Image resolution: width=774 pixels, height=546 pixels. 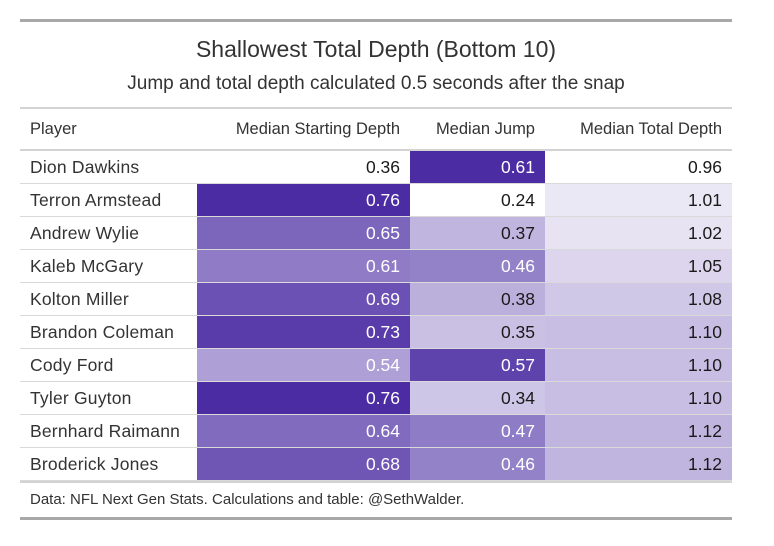 I want to click on table-row: Kolton Miller 0.69 0.38 1.08, so click(x=376, y=299).